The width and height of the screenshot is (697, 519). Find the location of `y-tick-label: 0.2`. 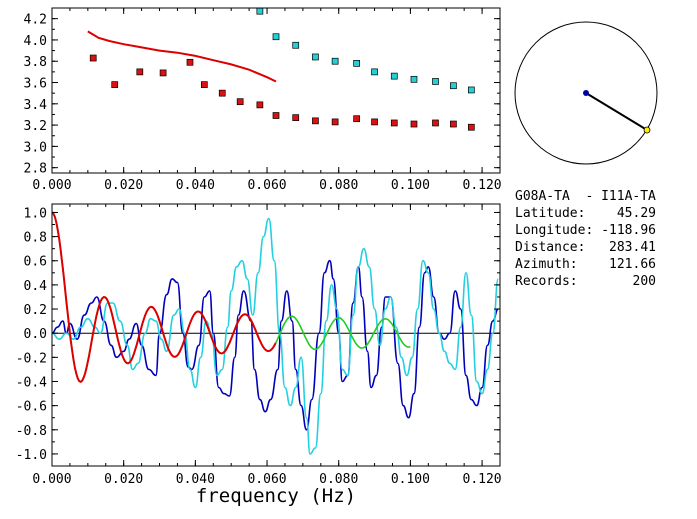

y-tick-label: 0.2 is located at coordinates (35, 310).